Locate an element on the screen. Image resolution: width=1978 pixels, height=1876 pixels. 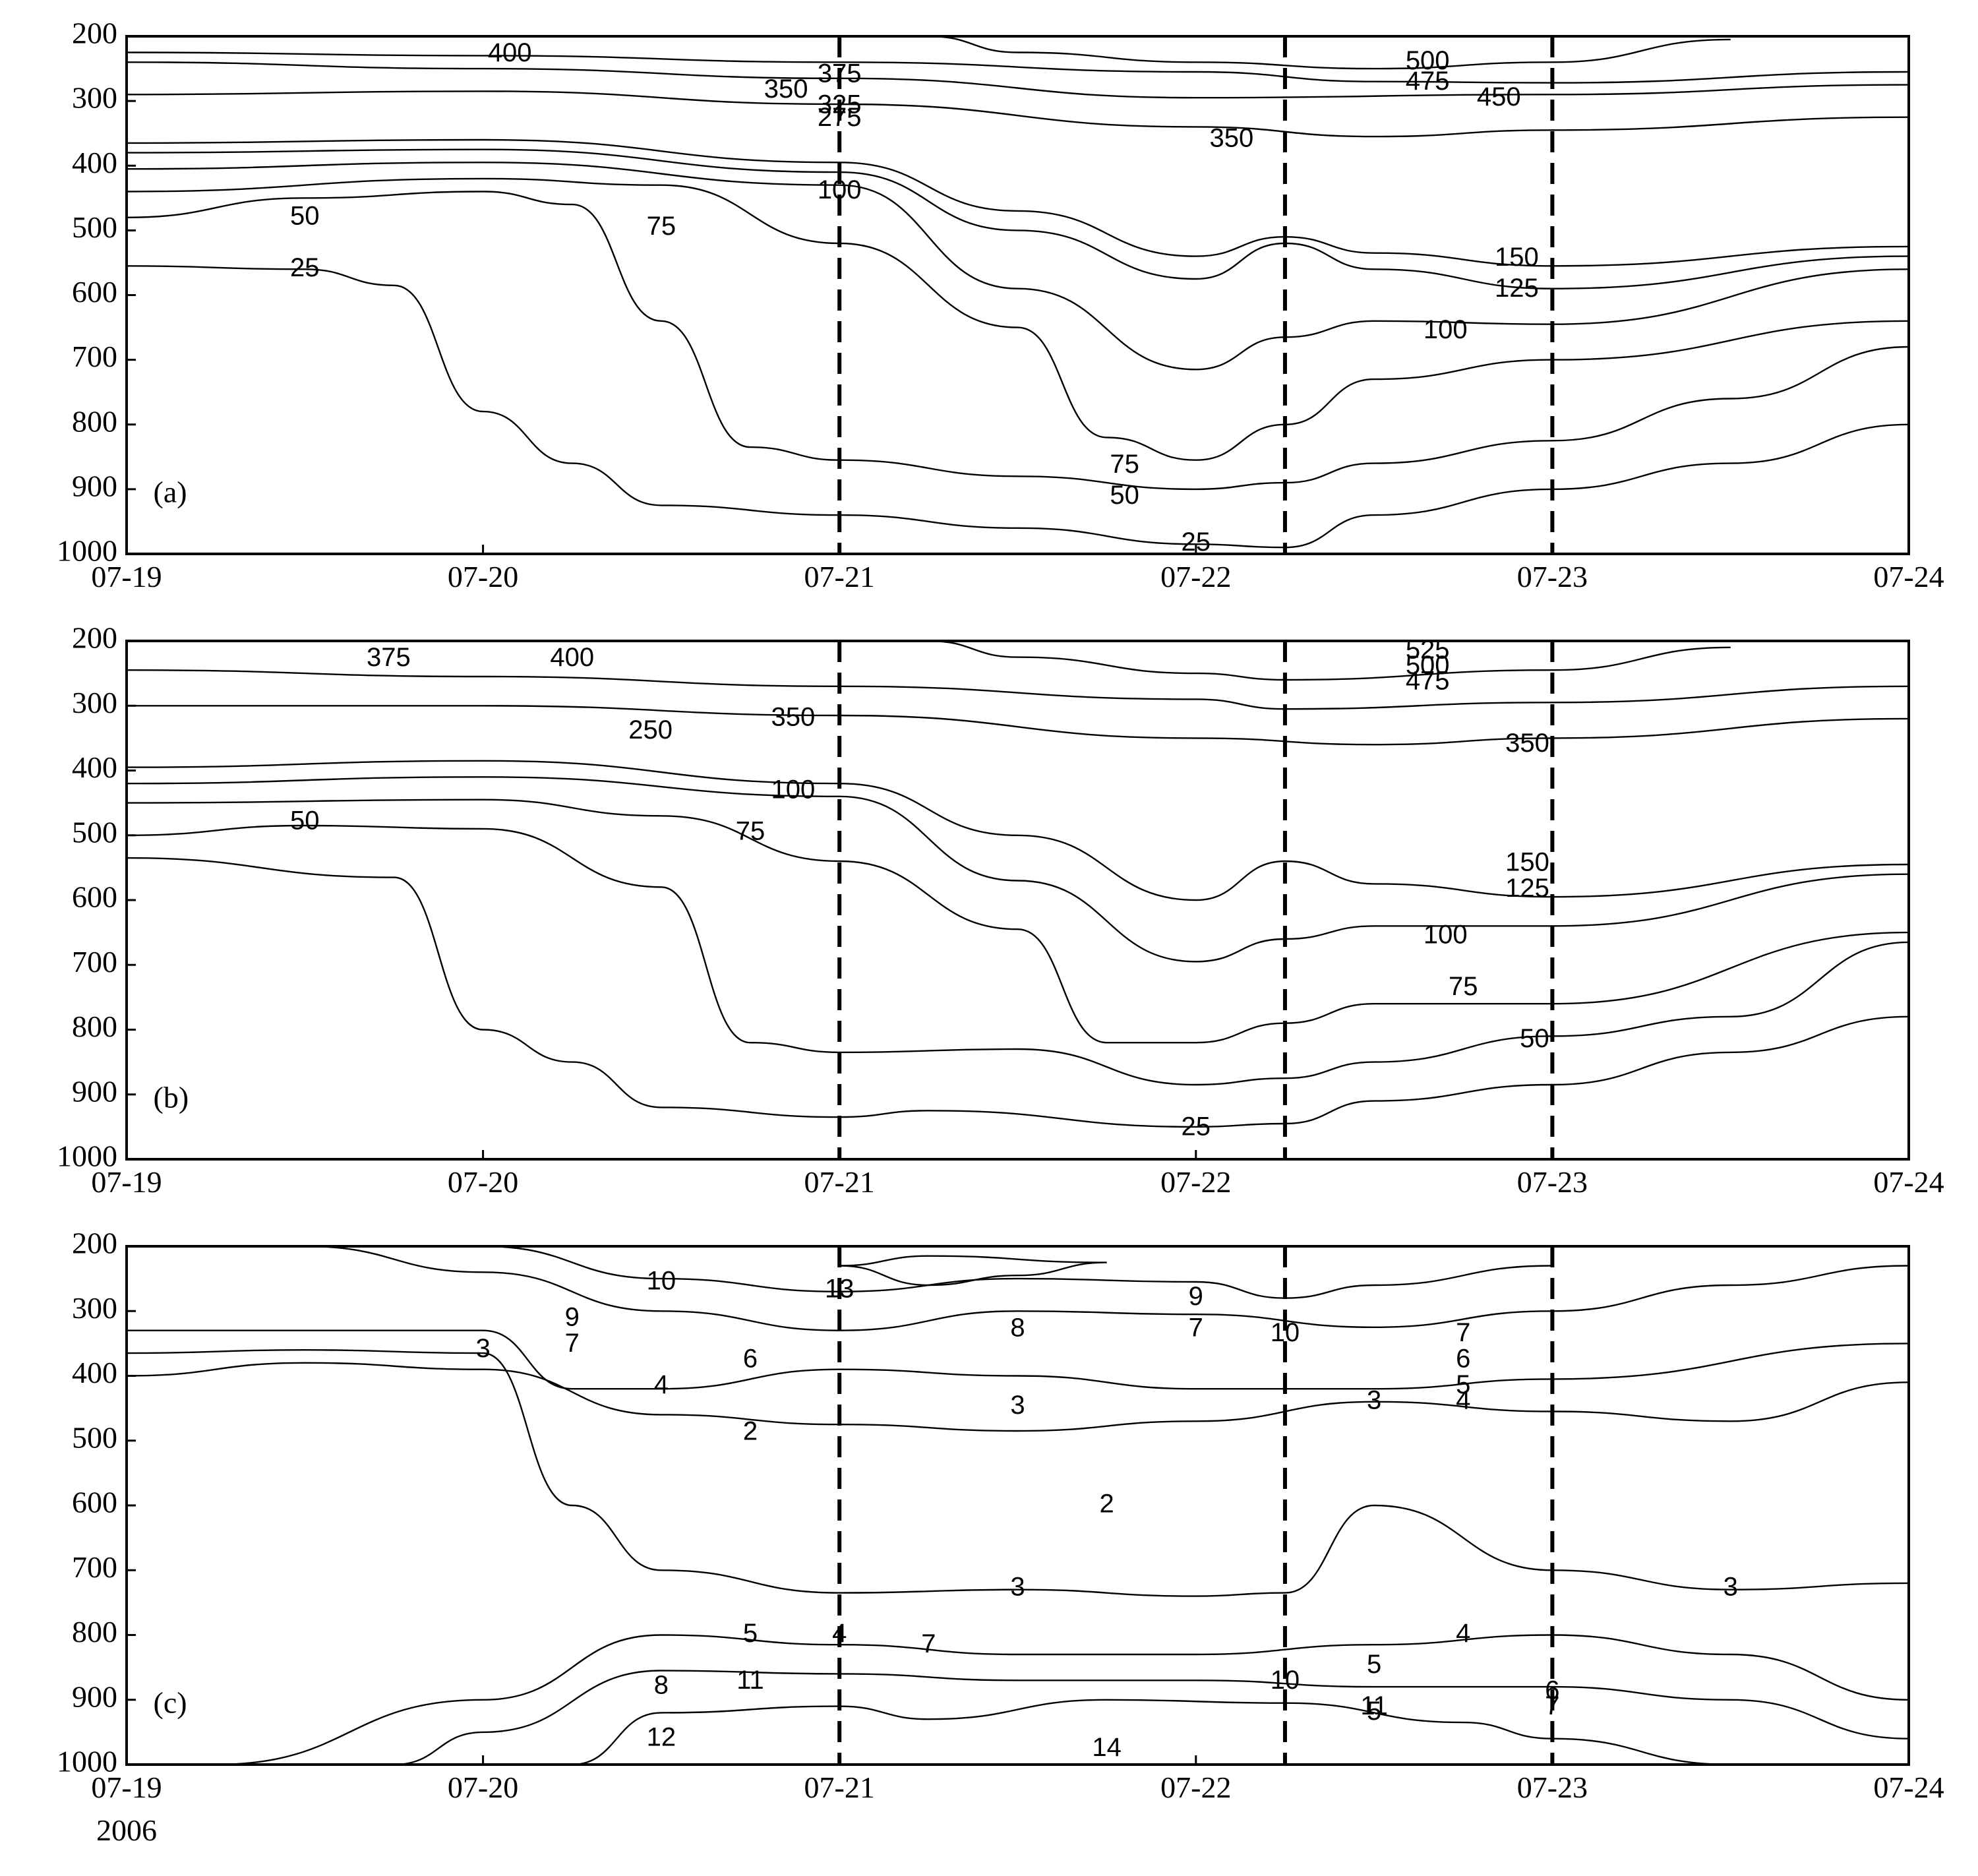
contour-label-3-27: 5 is located at coordinates (1374, 1664).